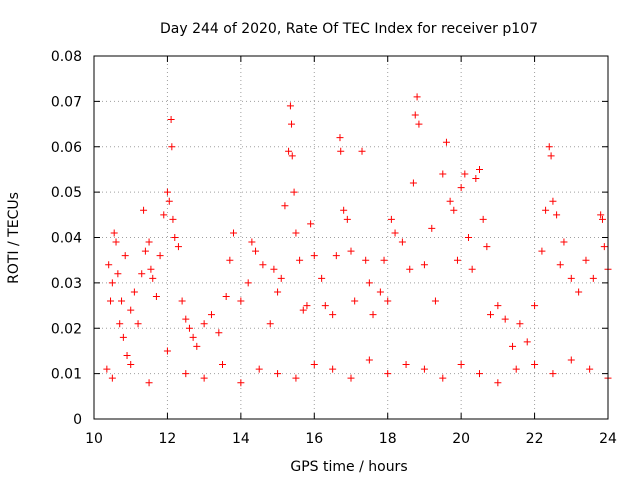 The width and height of the screenshot is (640, 480). What do you see at coordinates (241, 439) in the screenshot?
I see `x-tick-label: 14` at bounding box center [241, 439].